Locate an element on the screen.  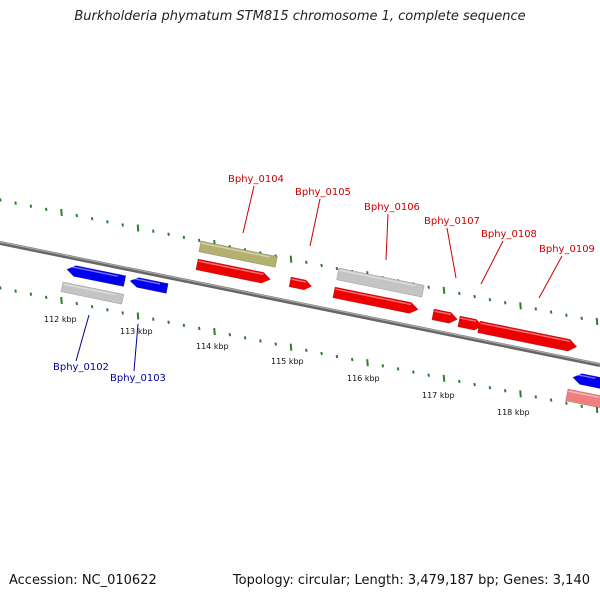
gene-label-bphy-0103: Bphy_0103 is located at coordinates (138, 378).